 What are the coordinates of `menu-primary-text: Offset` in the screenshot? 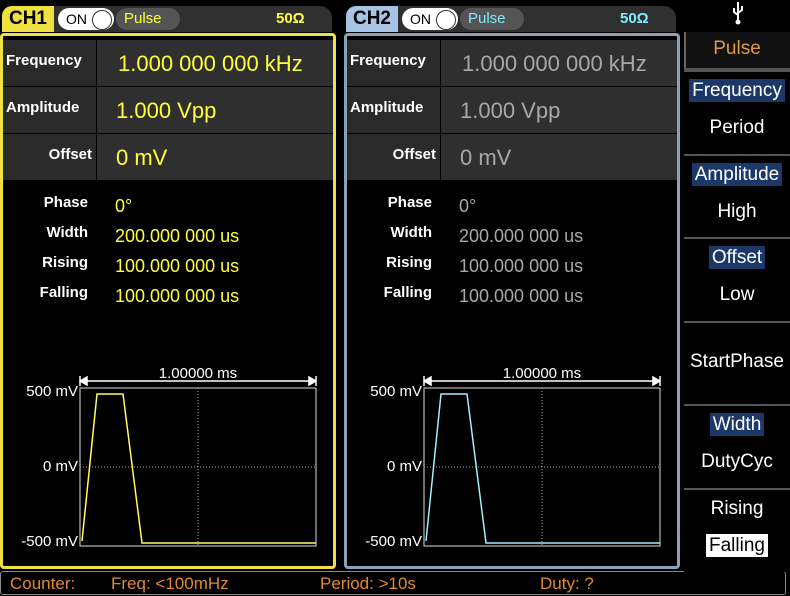 It's located at (737, 257).